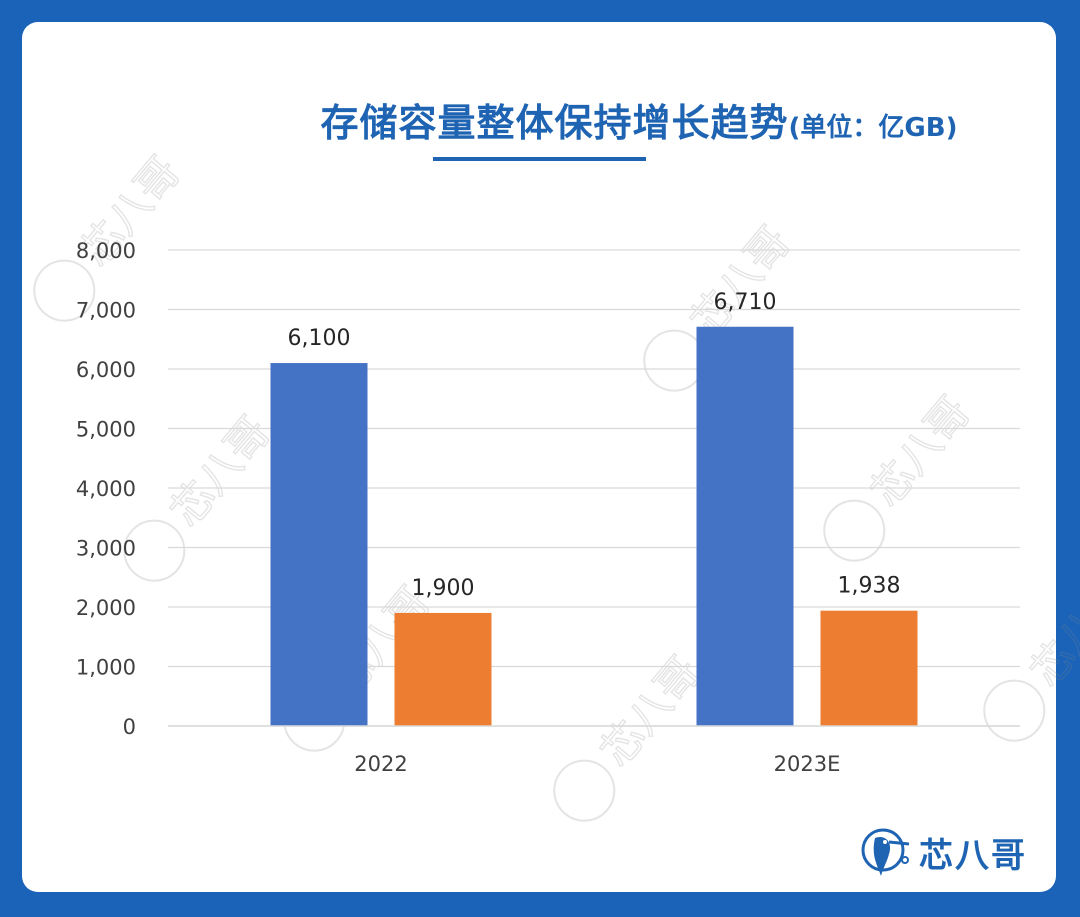  Describe the element at coordinates (554, 123) in the screenshot. I see `chart-title-main: 存储容量整体保持增长趋势` at that location.